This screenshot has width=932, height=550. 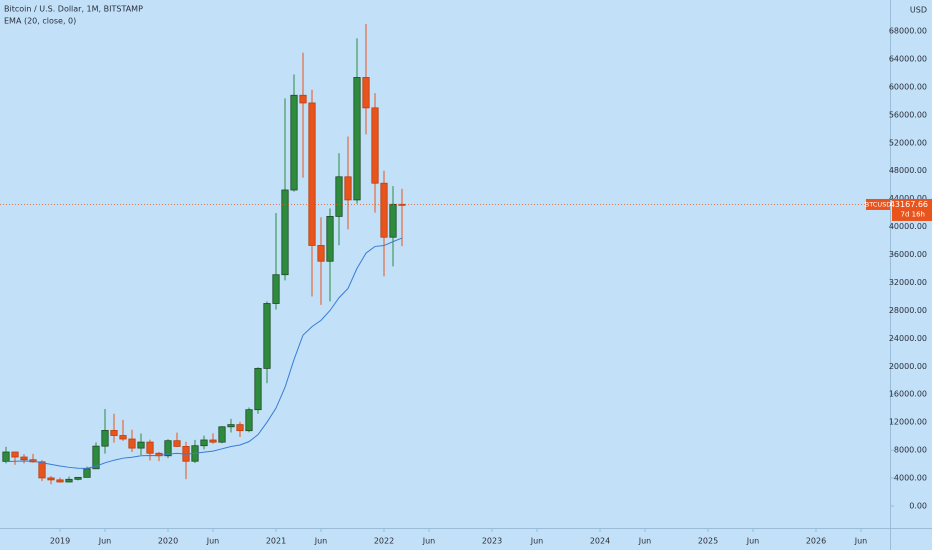 I want to click on indicator-label: EMA (20, close, 0), so click(x=40, y=21).